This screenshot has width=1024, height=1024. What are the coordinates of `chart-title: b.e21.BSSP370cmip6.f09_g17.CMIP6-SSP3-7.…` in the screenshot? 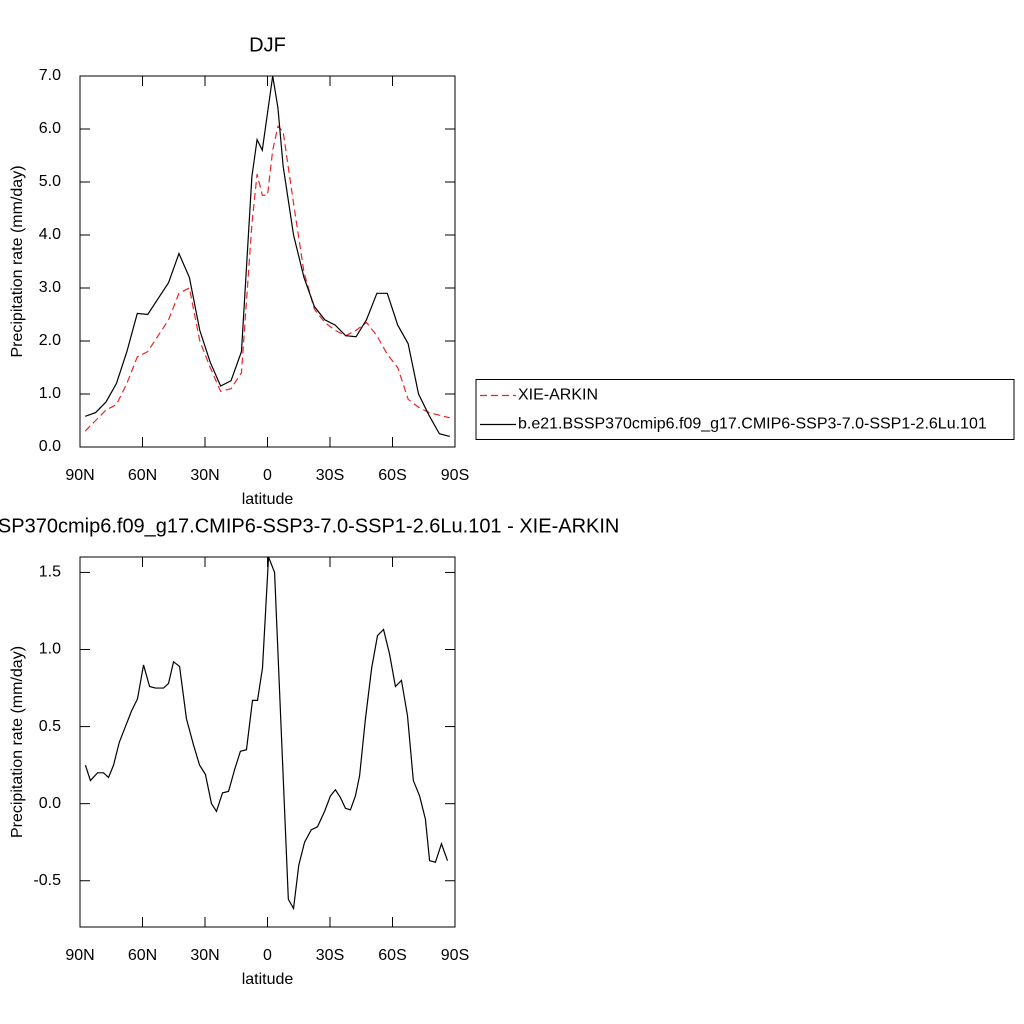 It's located at (309, 526).